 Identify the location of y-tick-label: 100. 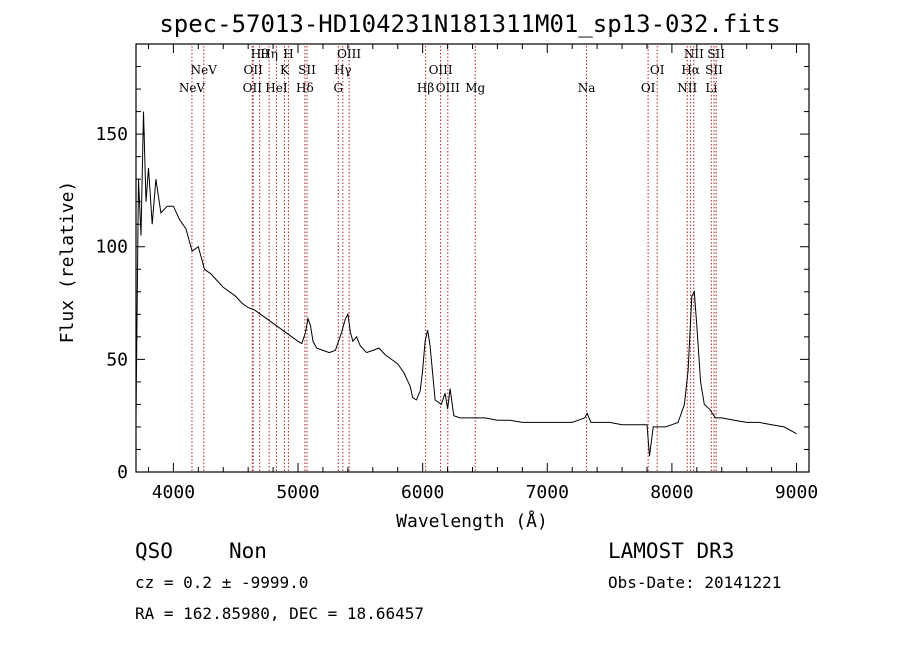
(111, 247).